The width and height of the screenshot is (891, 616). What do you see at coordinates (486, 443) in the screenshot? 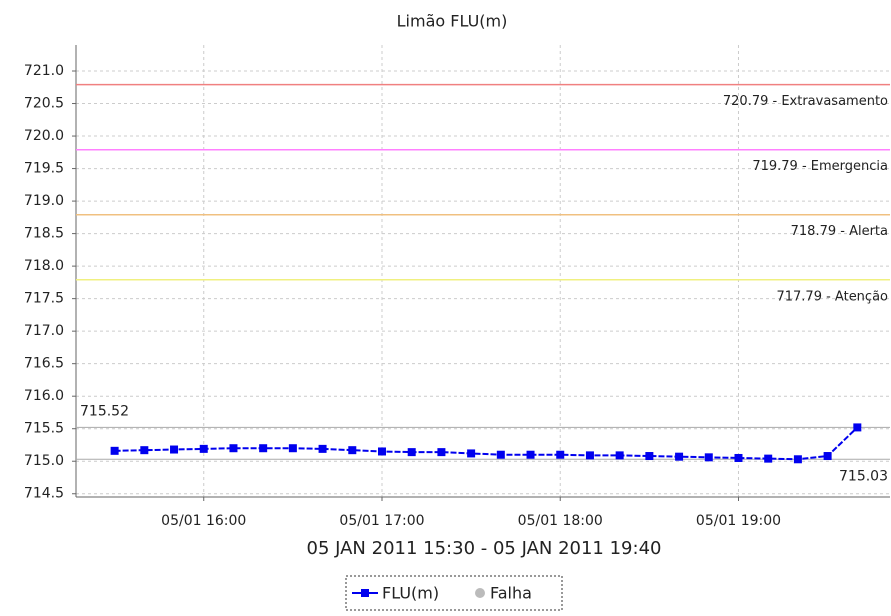
I see `series-line` at bounding box center [486, 443].